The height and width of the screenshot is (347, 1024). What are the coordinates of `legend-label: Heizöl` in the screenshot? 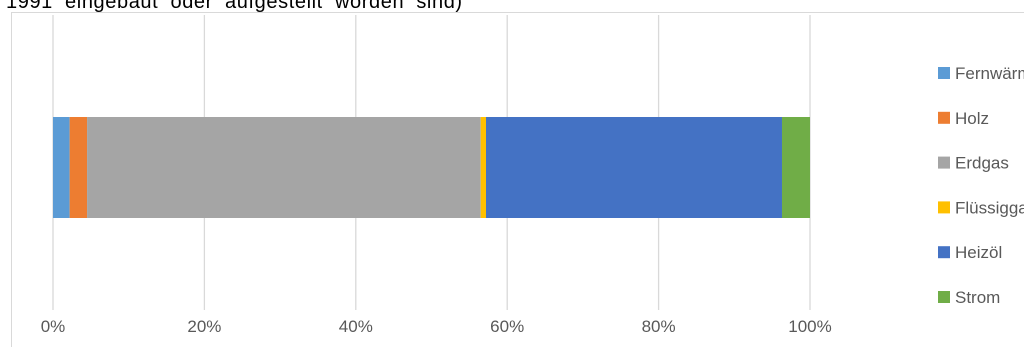 It's located at (978, 252).